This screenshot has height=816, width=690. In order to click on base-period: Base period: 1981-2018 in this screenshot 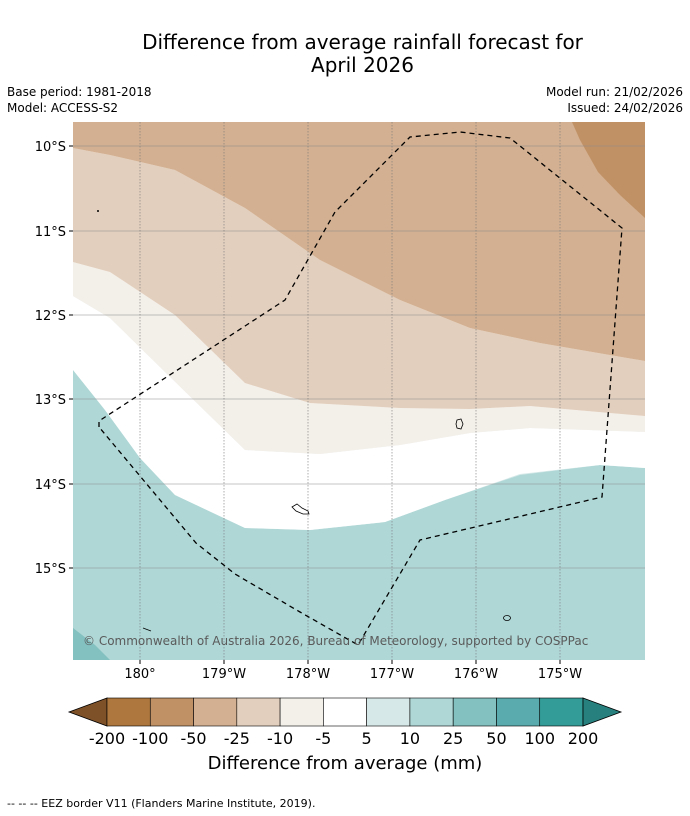, I will do `click(79, 92)`.